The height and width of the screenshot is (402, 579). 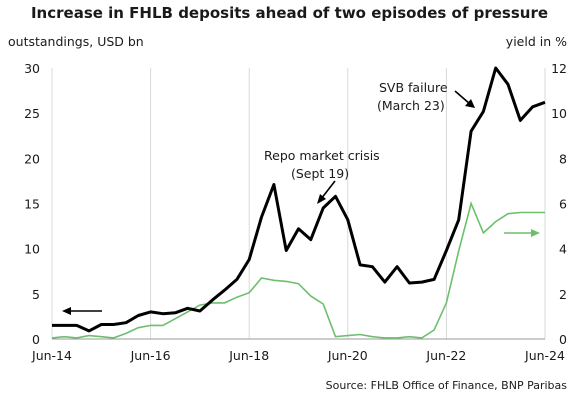 What do you see at coordinates (150, 355) in the screenshot?
I see `x-tick-label: Jun-16` at bounding box center [150, 355].